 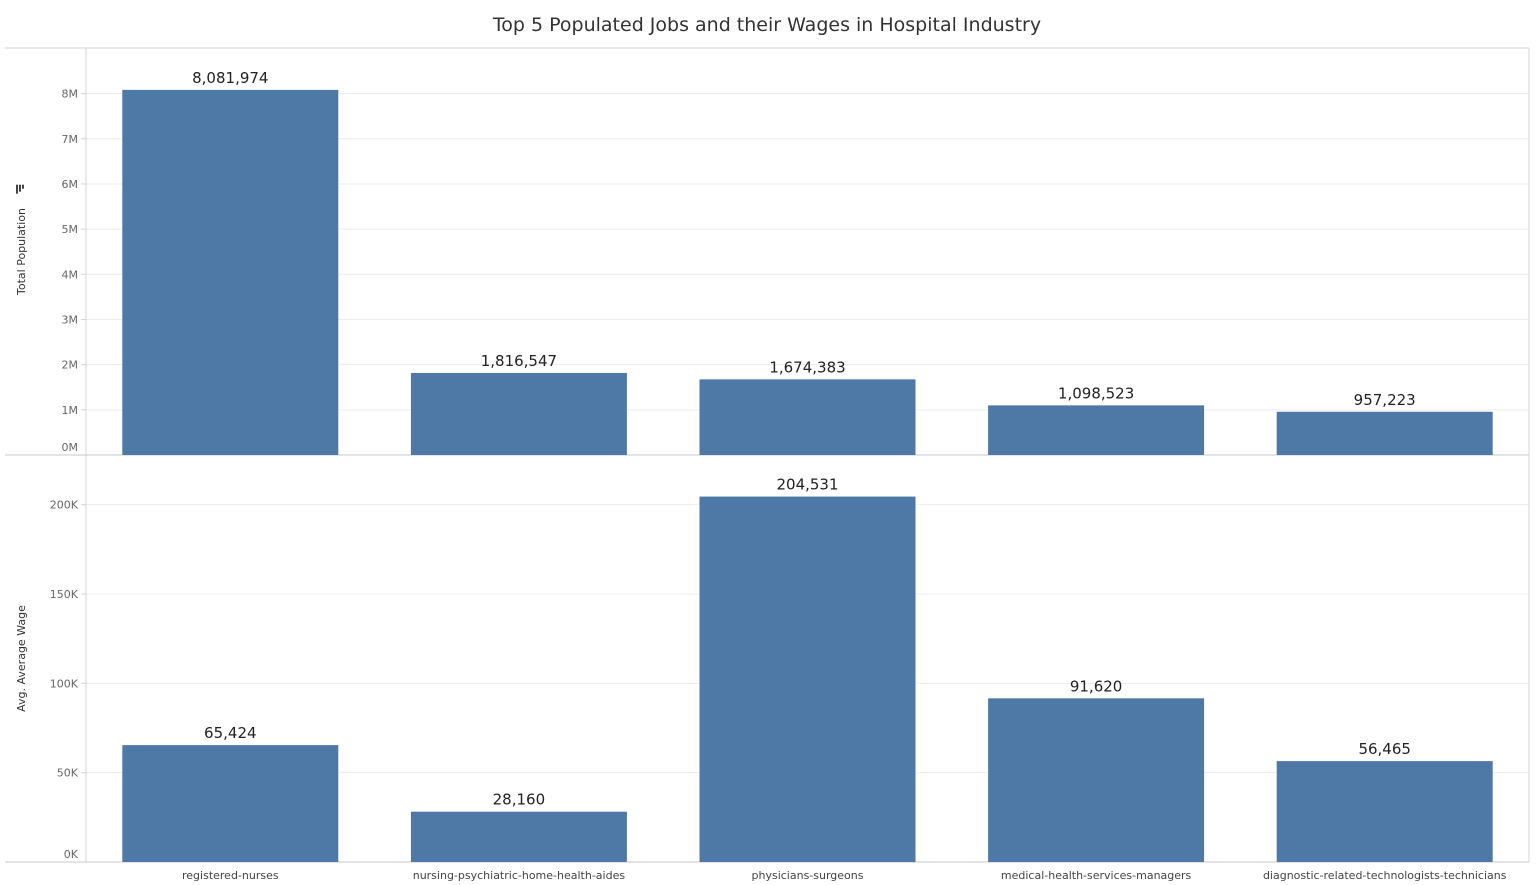 What do you see at coordinates (808, 875) in the screenshot?
I see `x-tick-label: physicians-surgeons` at bounding box center [808, 875].